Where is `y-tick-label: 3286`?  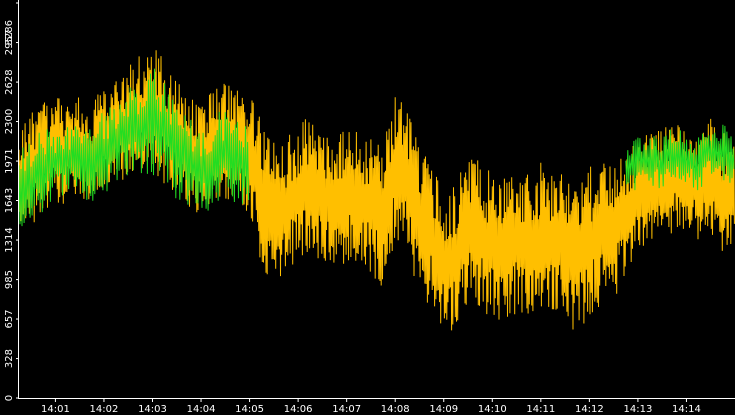
y-tick-label: 3286 is located at coordinates (9, 32).